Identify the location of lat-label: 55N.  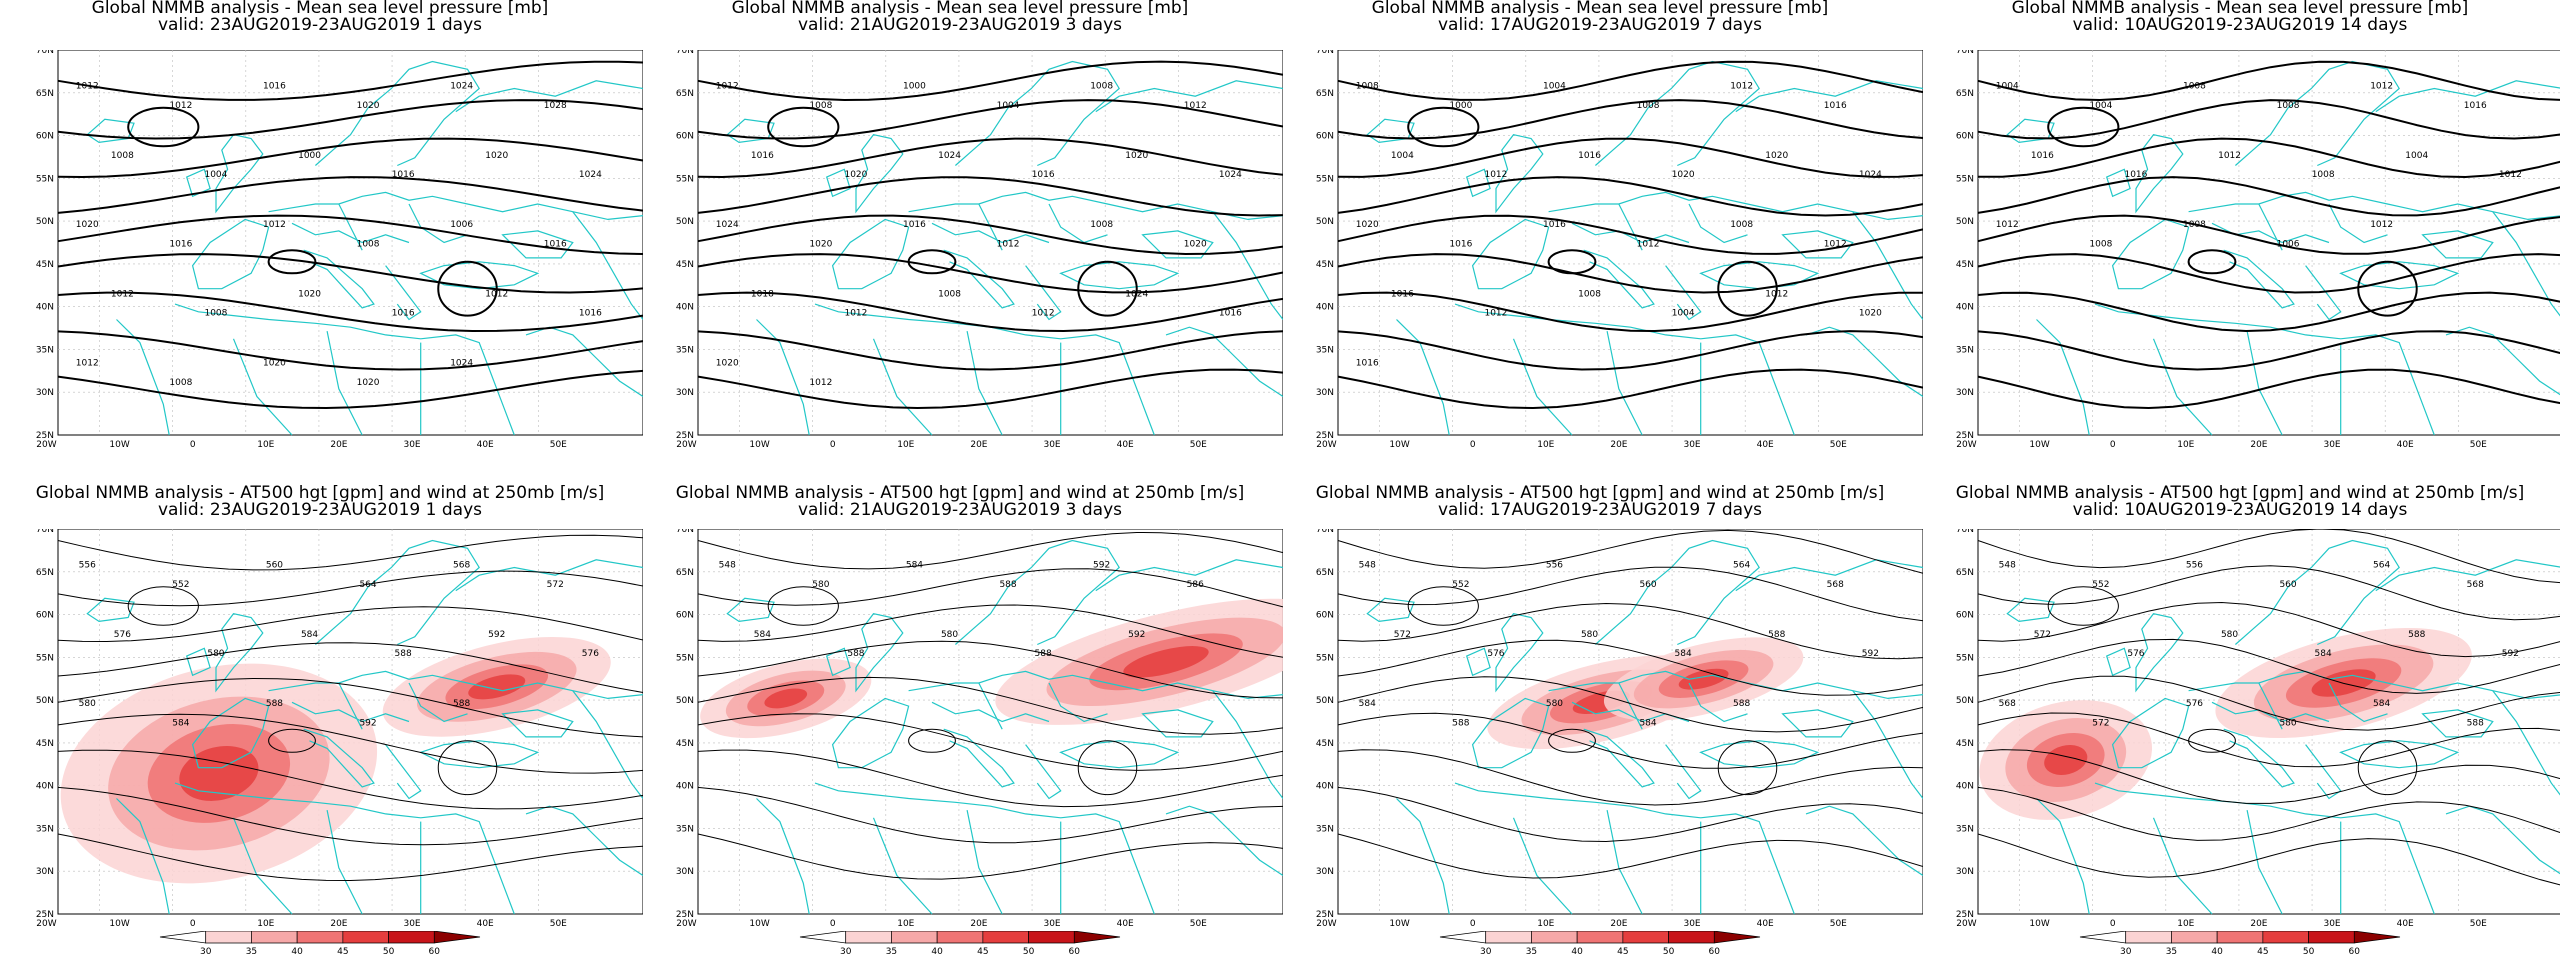
(45, 179).